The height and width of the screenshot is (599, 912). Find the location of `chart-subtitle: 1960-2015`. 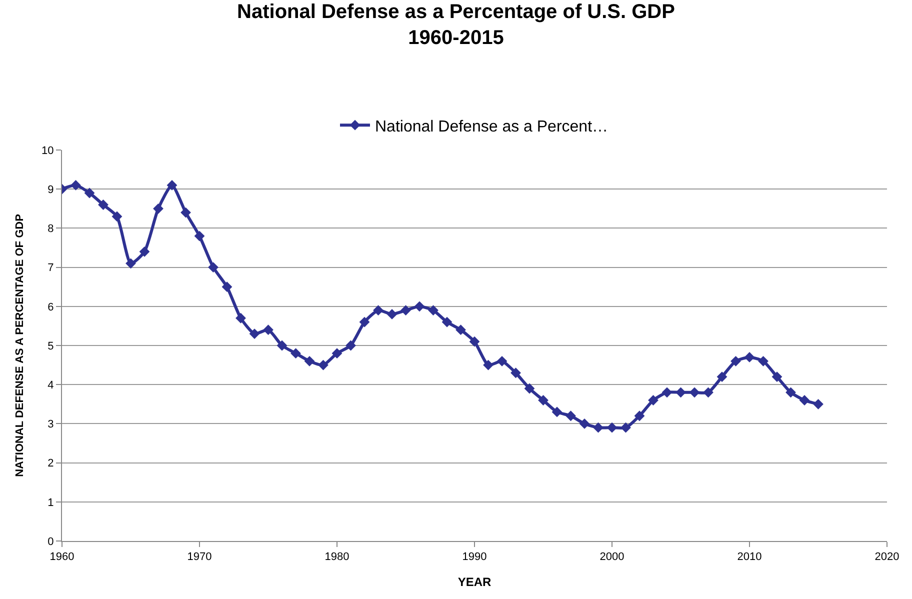

chart-subtitle: 1960-2015 is located at coordinates (456, 37).